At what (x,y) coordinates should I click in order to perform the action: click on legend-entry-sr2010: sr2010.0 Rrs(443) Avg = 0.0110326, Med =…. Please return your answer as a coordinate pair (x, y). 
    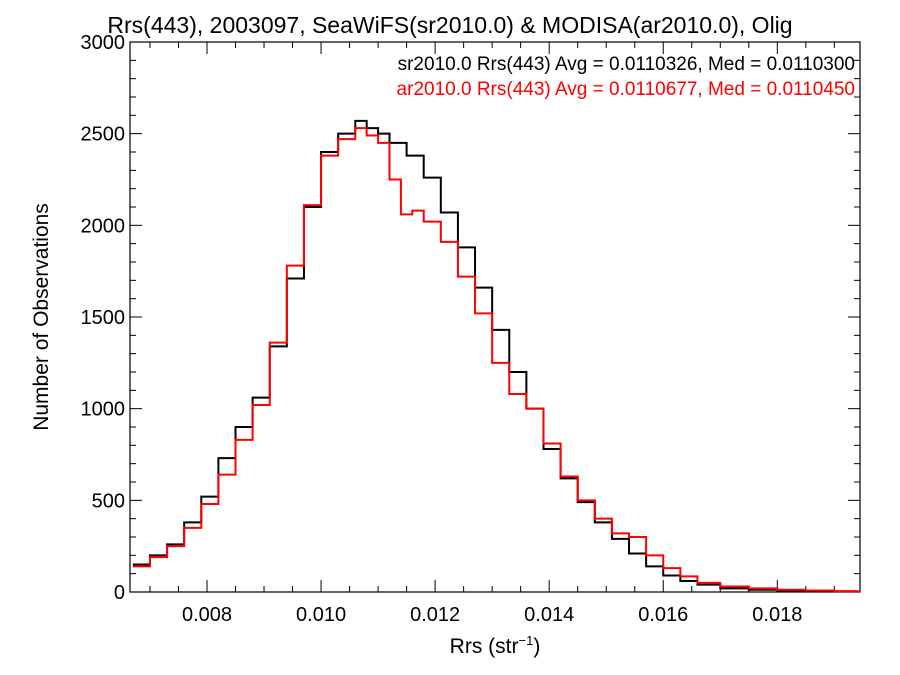
    Looking at the image, I should click on (626, 64).